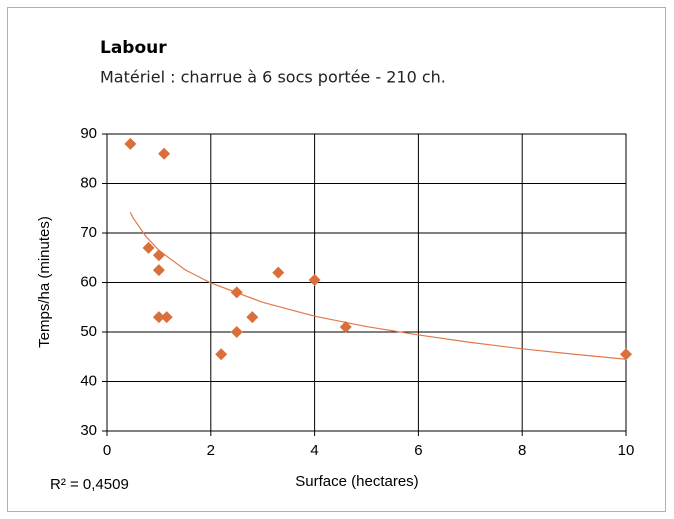 The height and width of the screenshot is (519, 674). Describe the element at coordinates (44, 282) in the screenshot. I see `y-axis-label: Temps/ha (minutes)` at that location.